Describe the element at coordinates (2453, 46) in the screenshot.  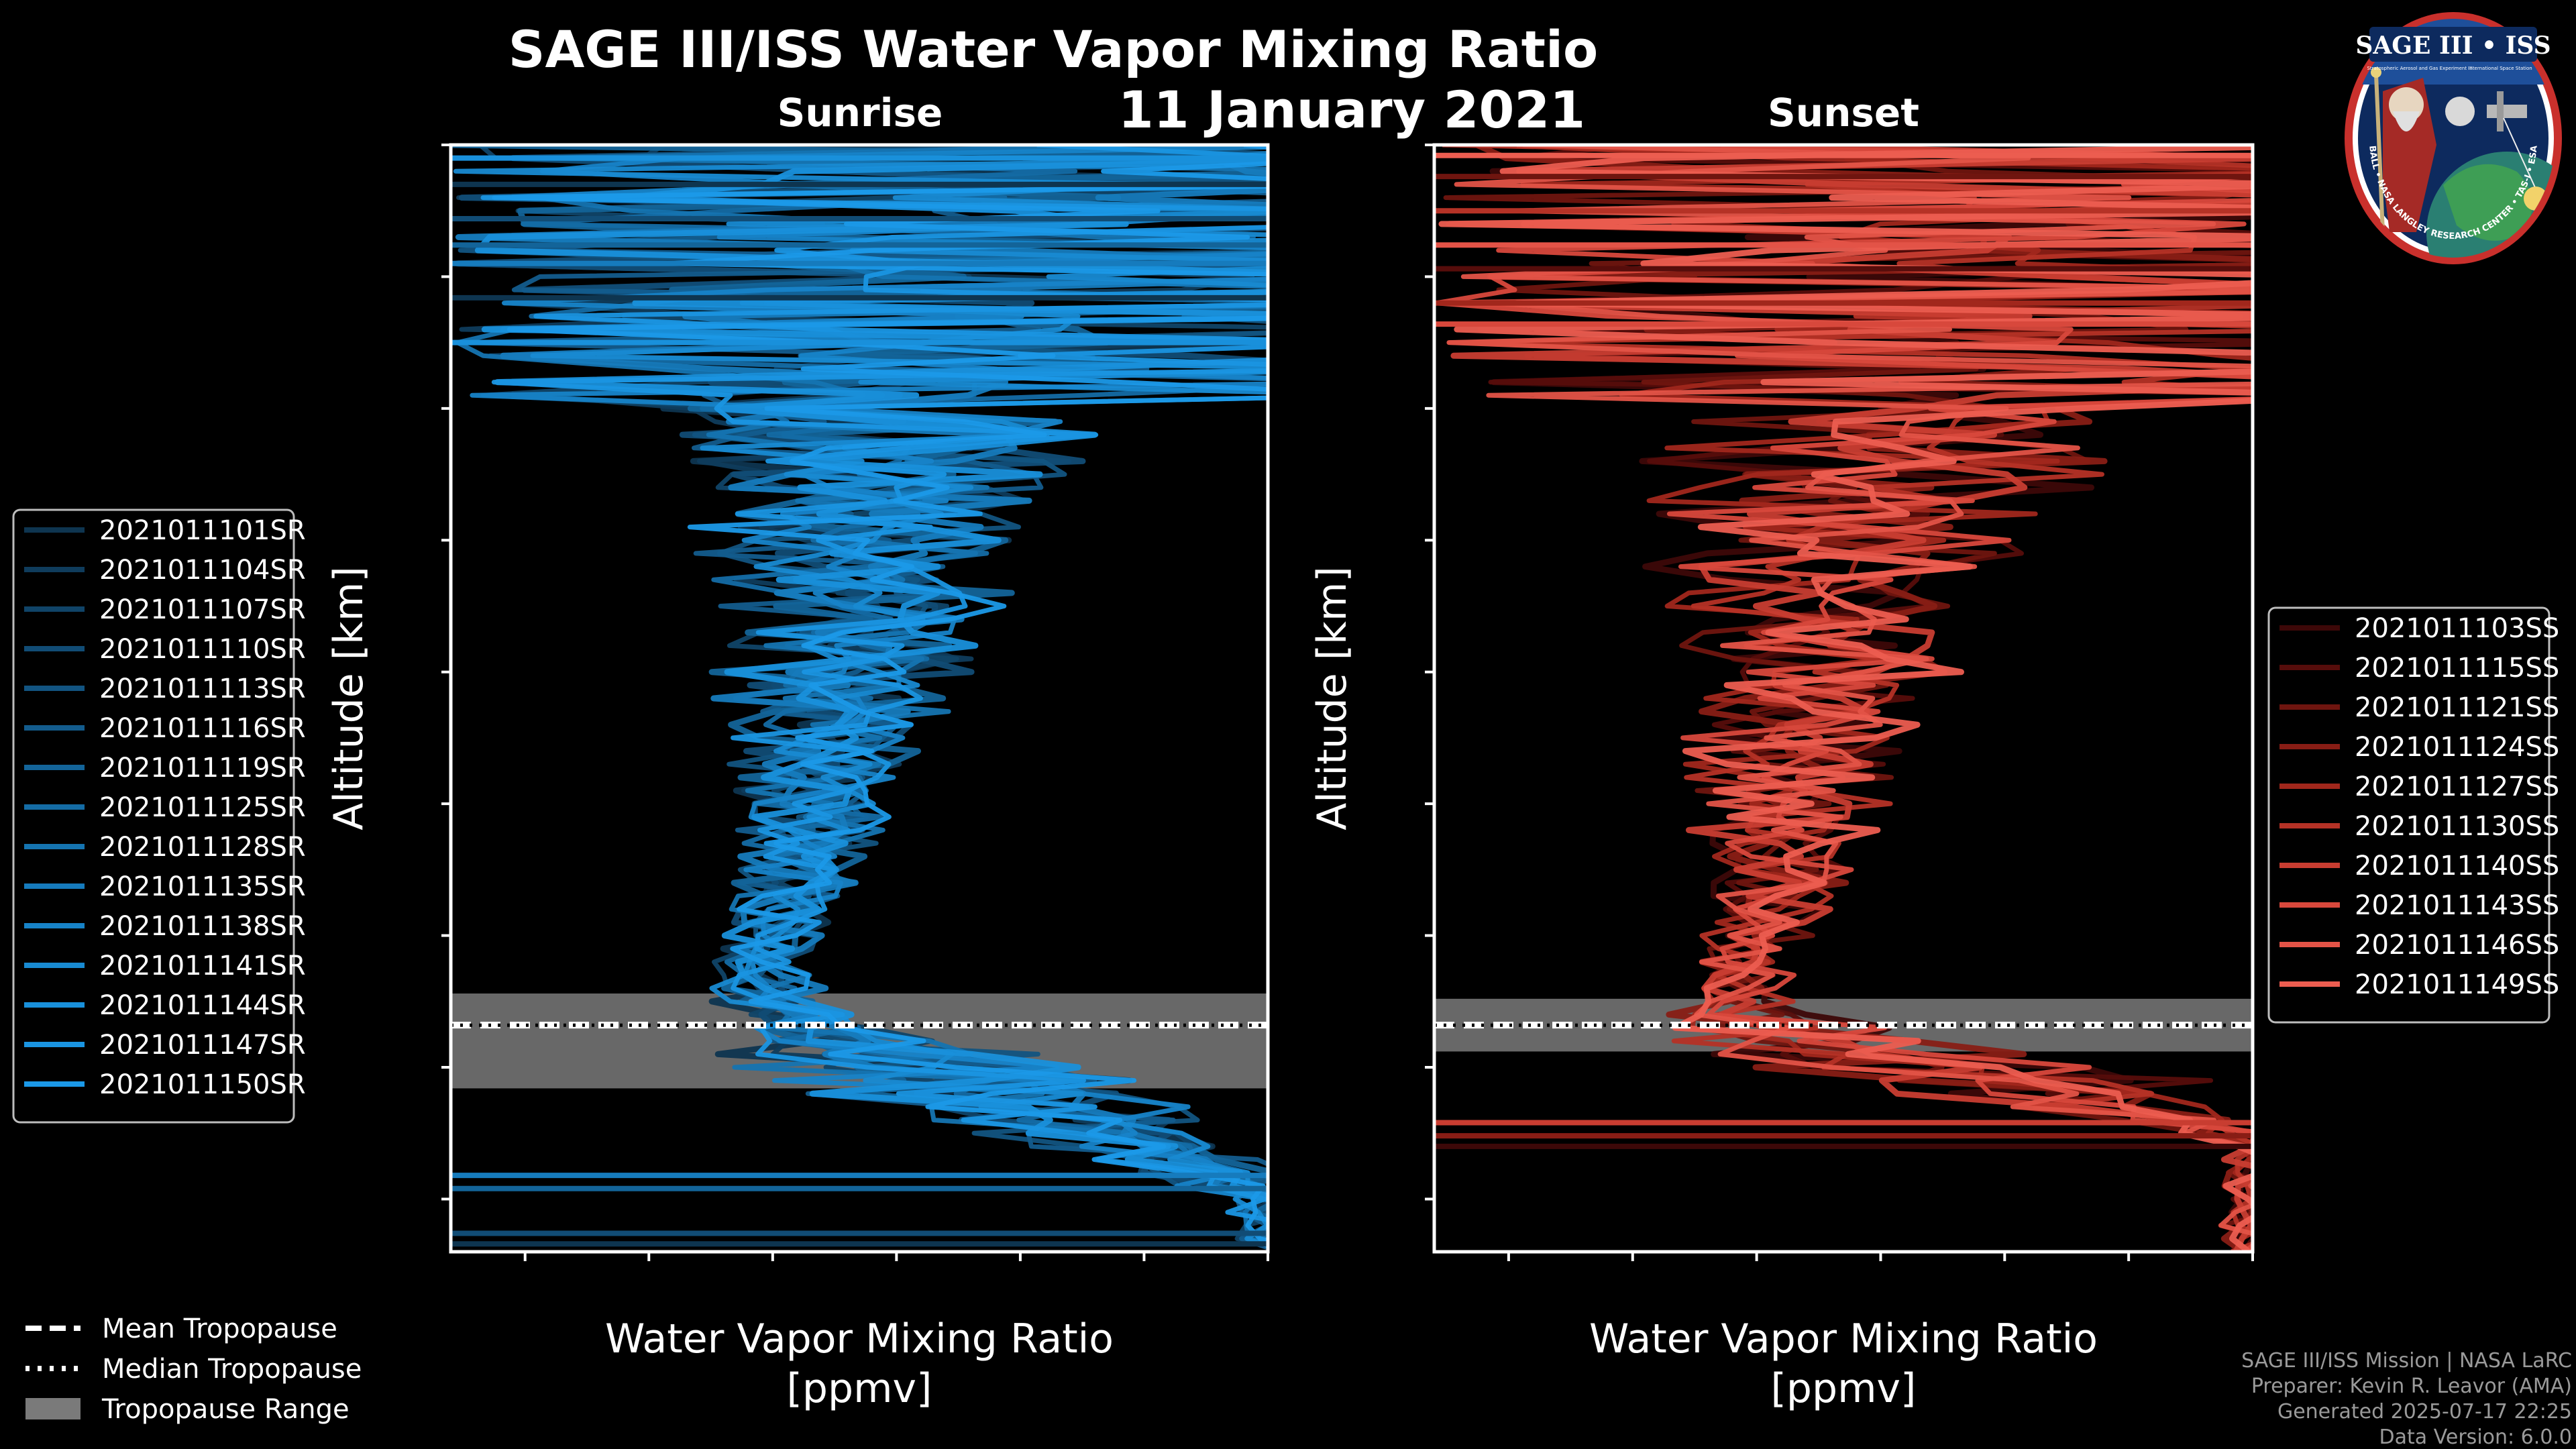
I see `logo-title: SAGE III • ISS` at that location.